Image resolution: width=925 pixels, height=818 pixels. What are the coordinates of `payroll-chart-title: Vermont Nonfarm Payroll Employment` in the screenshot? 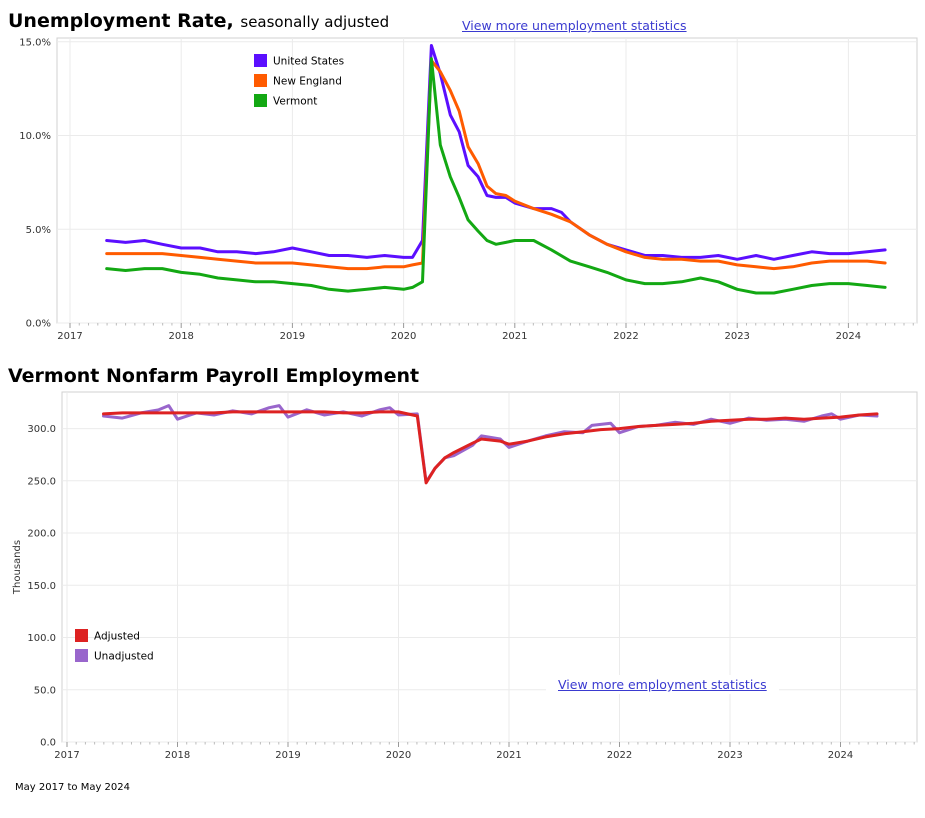 It's located at (214, 376).